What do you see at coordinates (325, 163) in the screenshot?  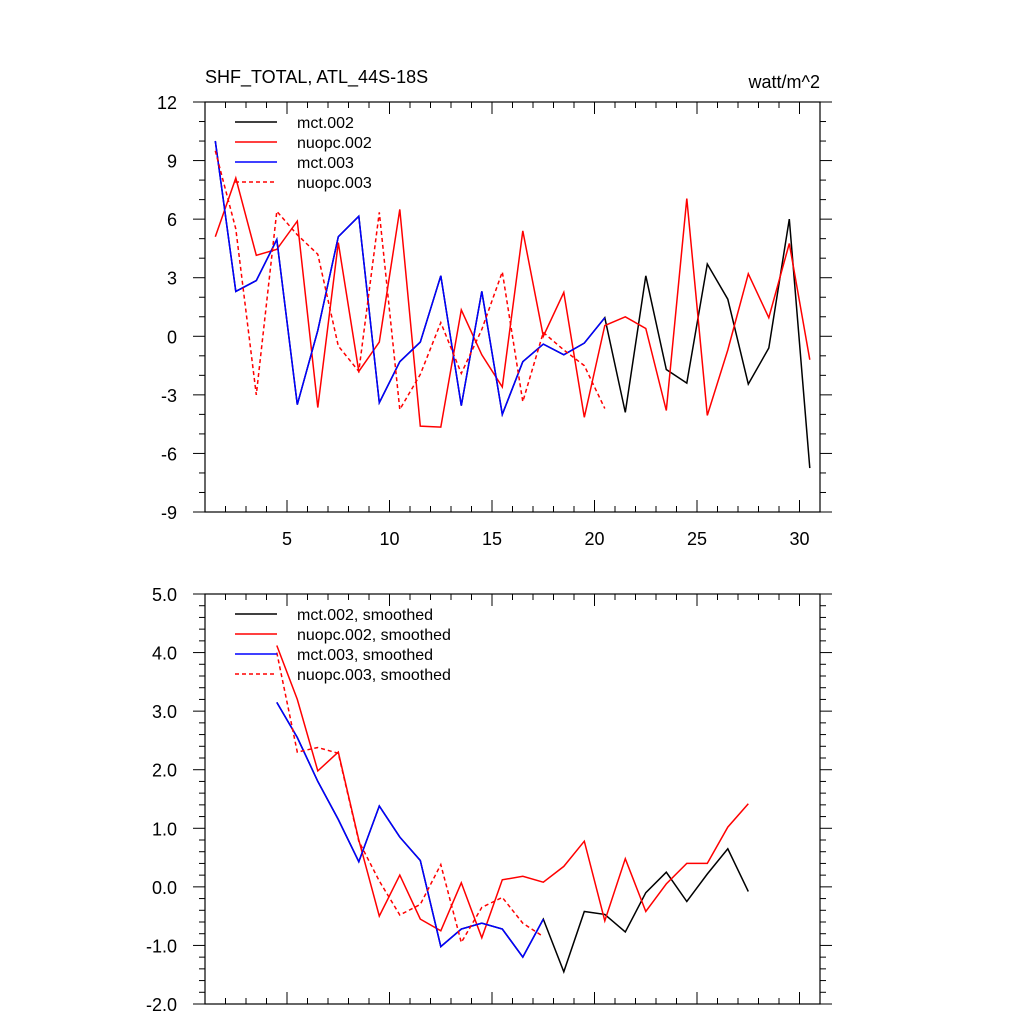 I see `legend-label: mct.003` at bounding box center [325, 163].